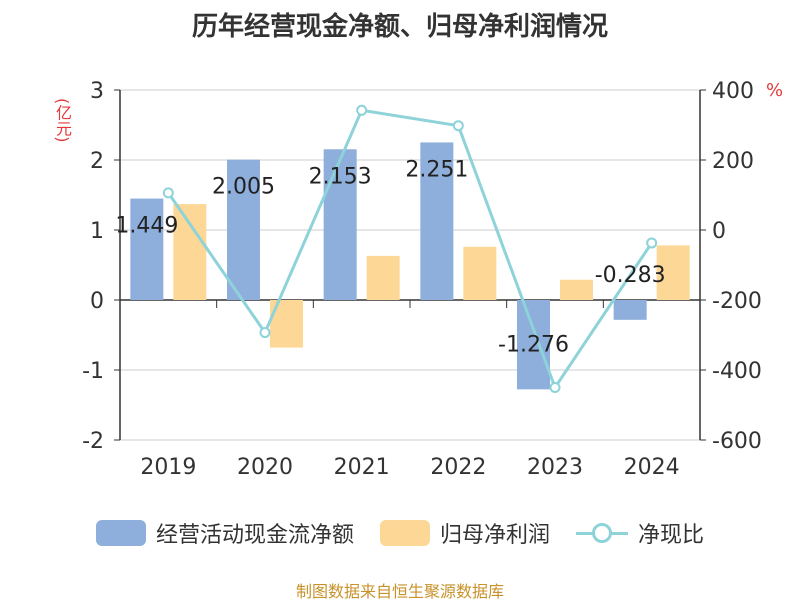 This screenshot has height=602, width=800. What do you see at coordinates (458, 467) in the screenshot?
I see `x-tick-label: 2022` at bounding box center [458, 467].